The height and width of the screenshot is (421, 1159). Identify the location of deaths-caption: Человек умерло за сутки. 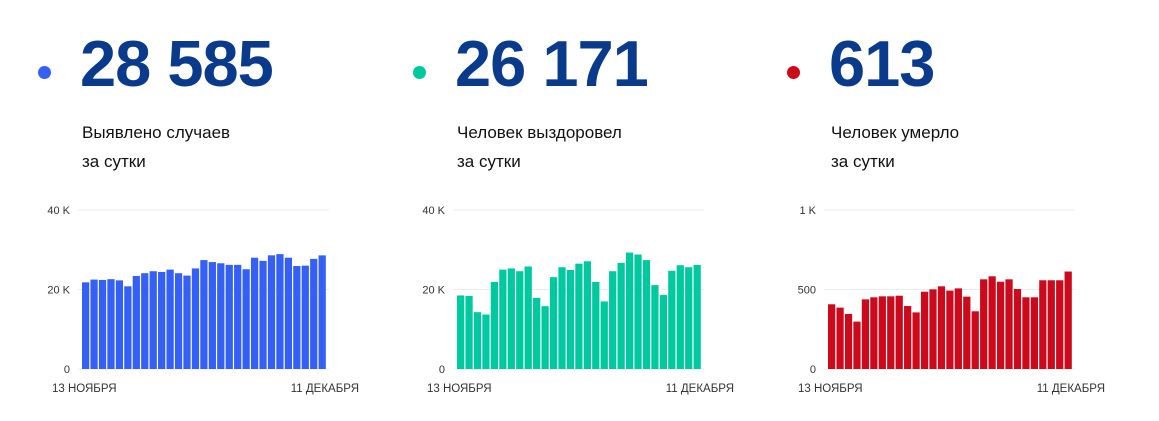
(895, 147).